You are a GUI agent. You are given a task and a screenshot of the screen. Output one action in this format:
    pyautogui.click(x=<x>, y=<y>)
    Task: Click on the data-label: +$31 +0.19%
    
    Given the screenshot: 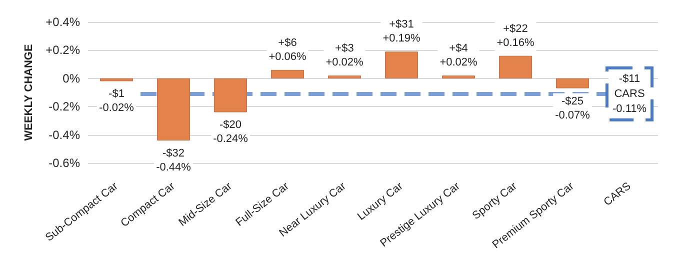 What is the action you would take?
    pyautogui.click(x=401, y=31)
    